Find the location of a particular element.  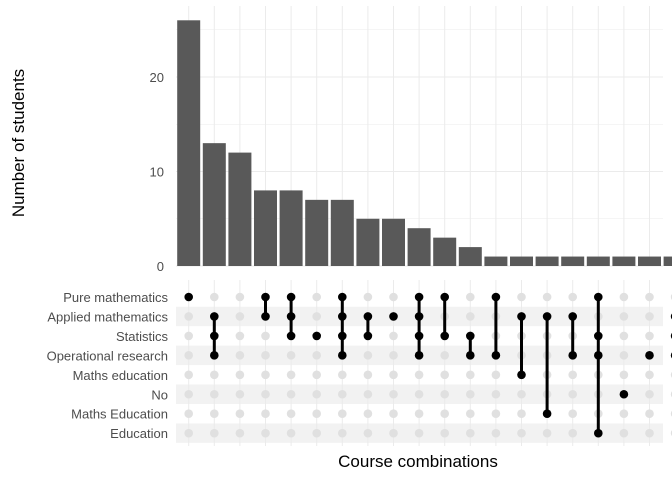

set-label: Operational research is located at coordinates (107, 355).